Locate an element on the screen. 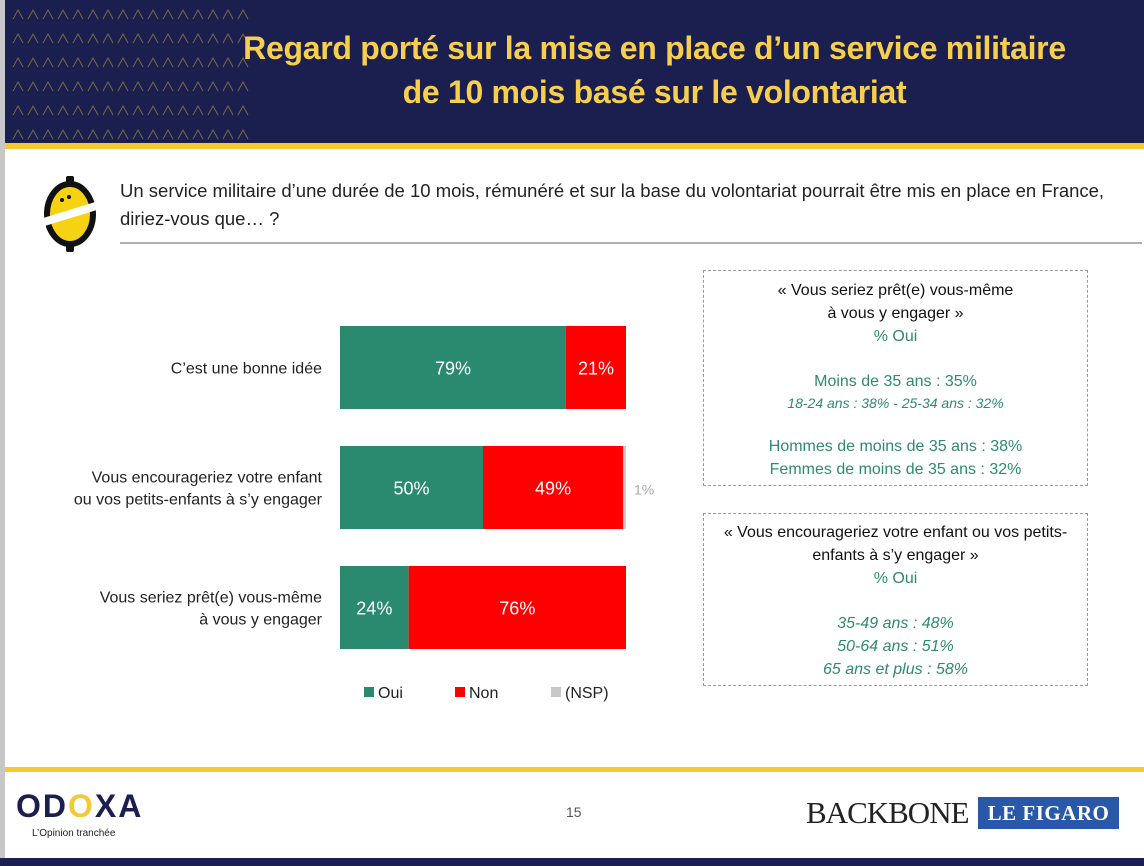 This screenshot has width=1144, height=866. category-label: à vous y engager is located at coordinates (260, 620).